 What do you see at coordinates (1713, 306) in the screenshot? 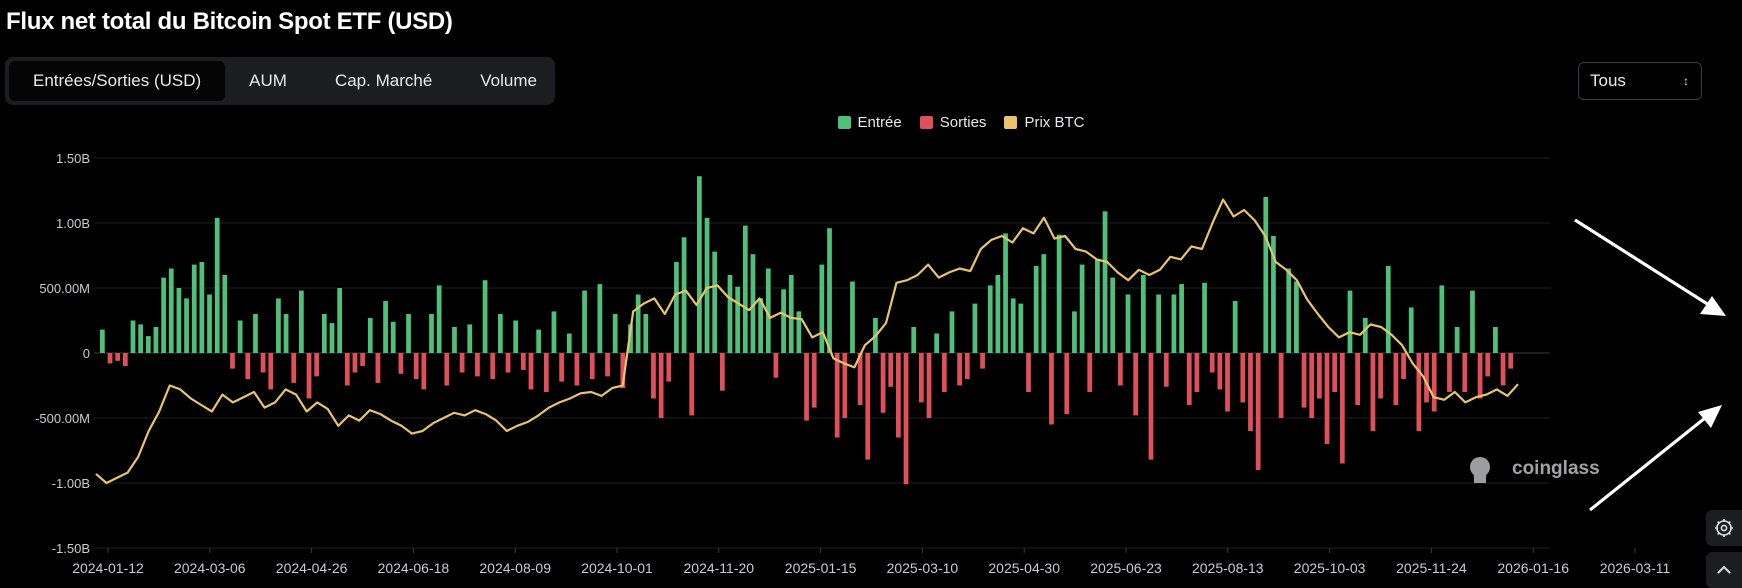
I see `arrow-head-upper` at bounding box center [1713, 306].